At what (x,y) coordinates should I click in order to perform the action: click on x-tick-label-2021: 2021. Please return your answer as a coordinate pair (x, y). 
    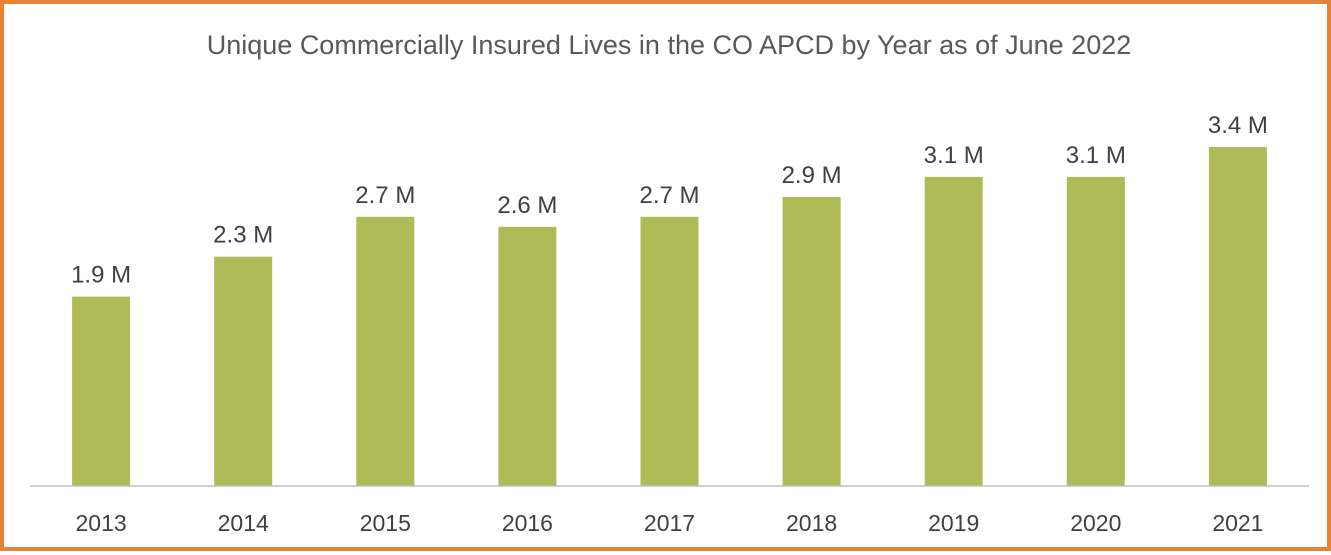
    Looking at the image, I should click on (1237, 523).